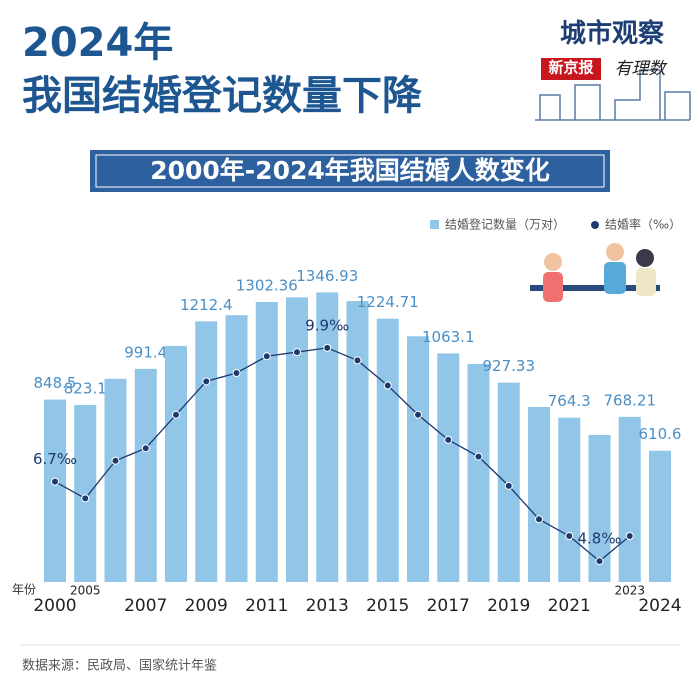 This screenshot has height=695, width=700. Describe the element at coordinates (327, 606) in the screenshot. I see `x-tick-label: 2013` at that location.